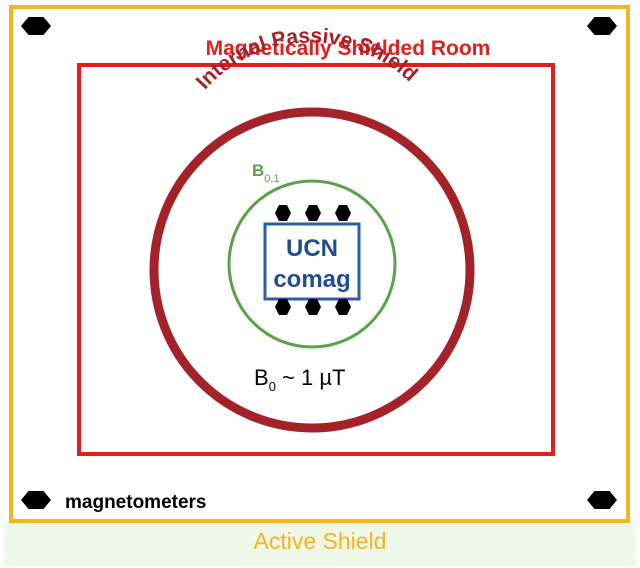 This screenshot has width=640, height=568. What do you see at coordinates (320, 541) in the screenshot?
I see `active-shield-label: Active Shield` at bounding box center [320, 541].